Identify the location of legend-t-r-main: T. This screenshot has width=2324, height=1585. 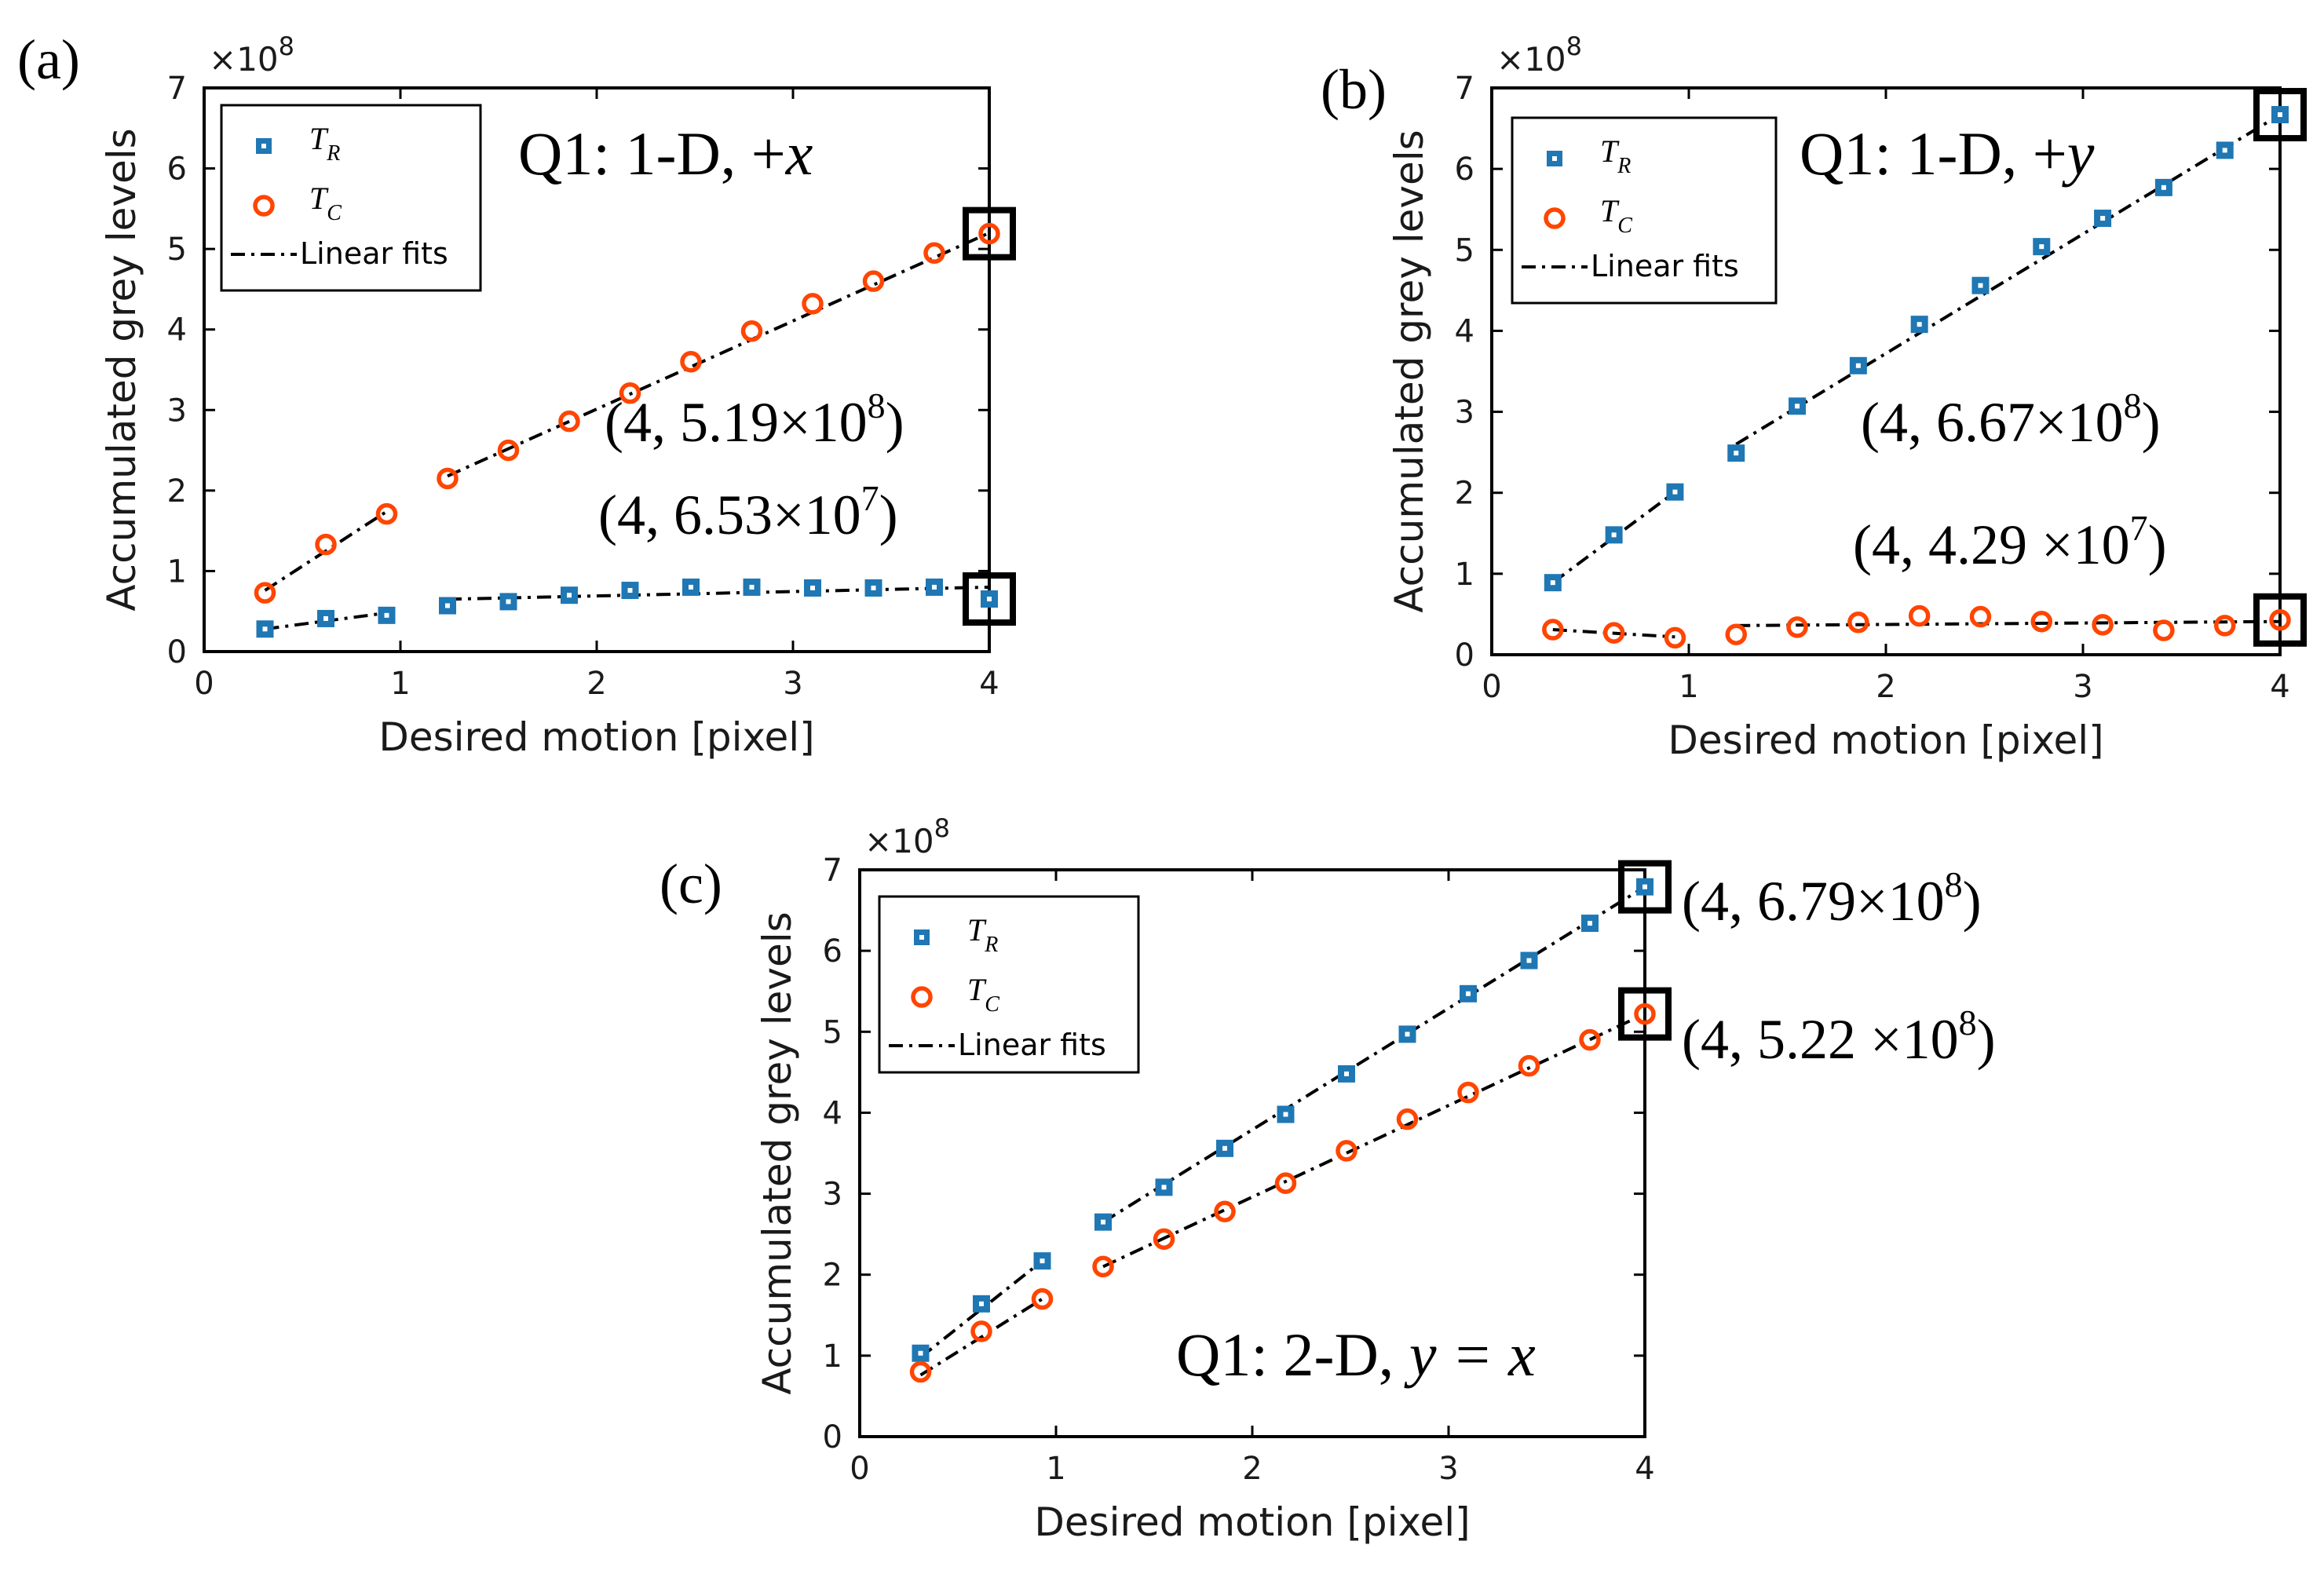
(319, 138).